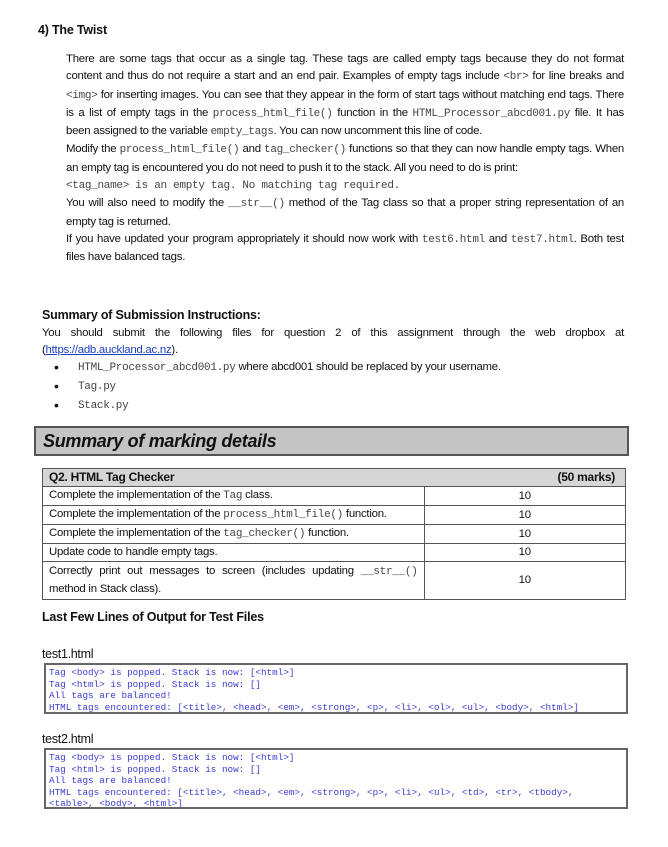  Describe the element at coordinates (271, 405) in the screenshot. I see `list-item: Stack.py` at that location.